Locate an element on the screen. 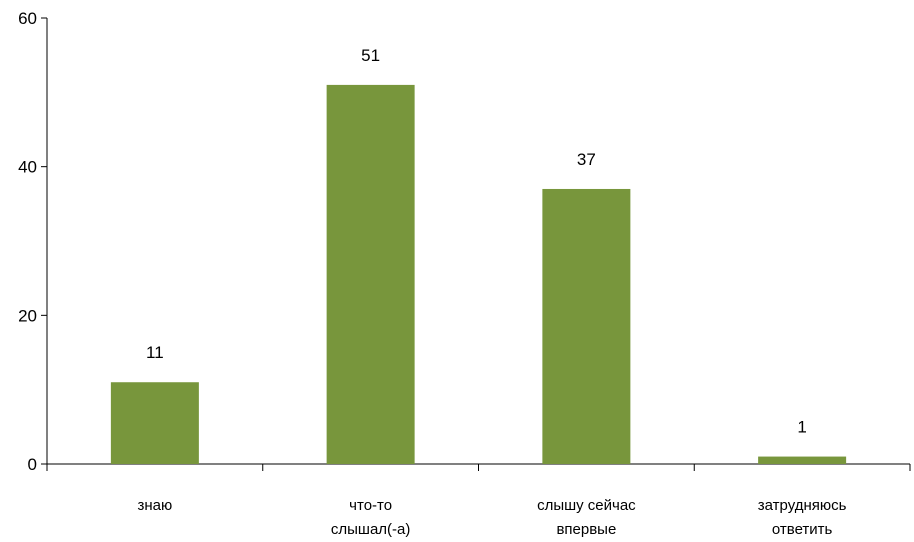 The image size is (914, 542). category-label: знаю is located at coordinates (154, 505).